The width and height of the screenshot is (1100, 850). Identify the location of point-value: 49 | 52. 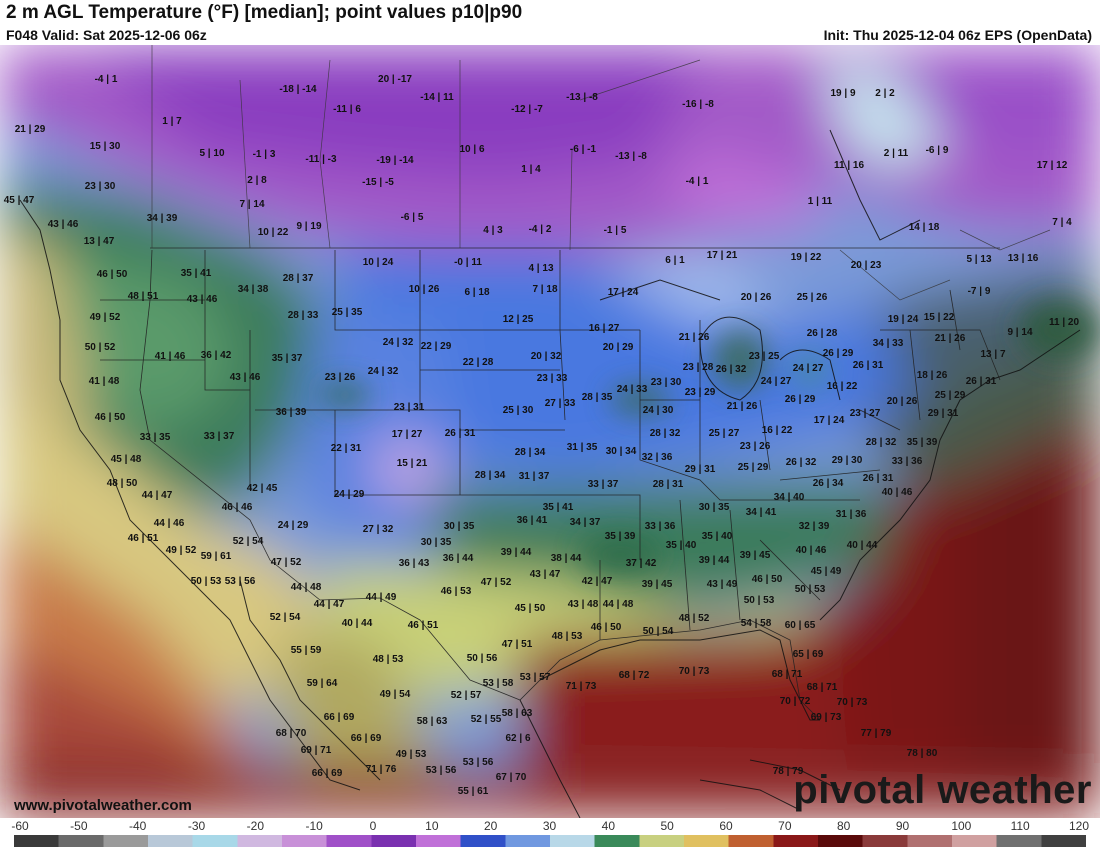
(181, 550).